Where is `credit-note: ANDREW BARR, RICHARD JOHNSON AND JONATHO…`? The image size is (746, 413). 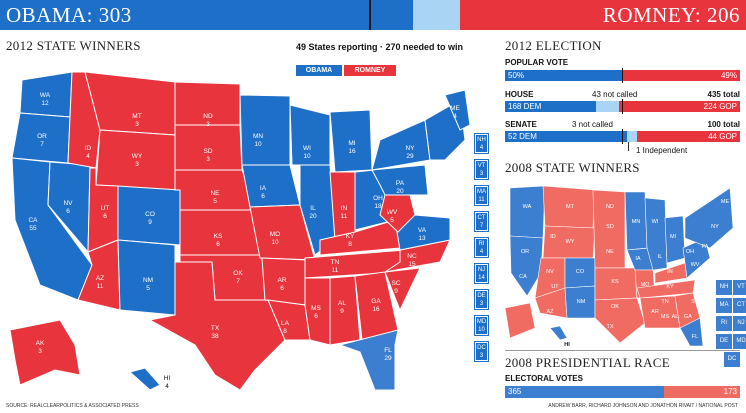
credit-note: ANDREW BARR, RICHARD JOHNSON AND JONATHO… is located at coordinates (643, 406).